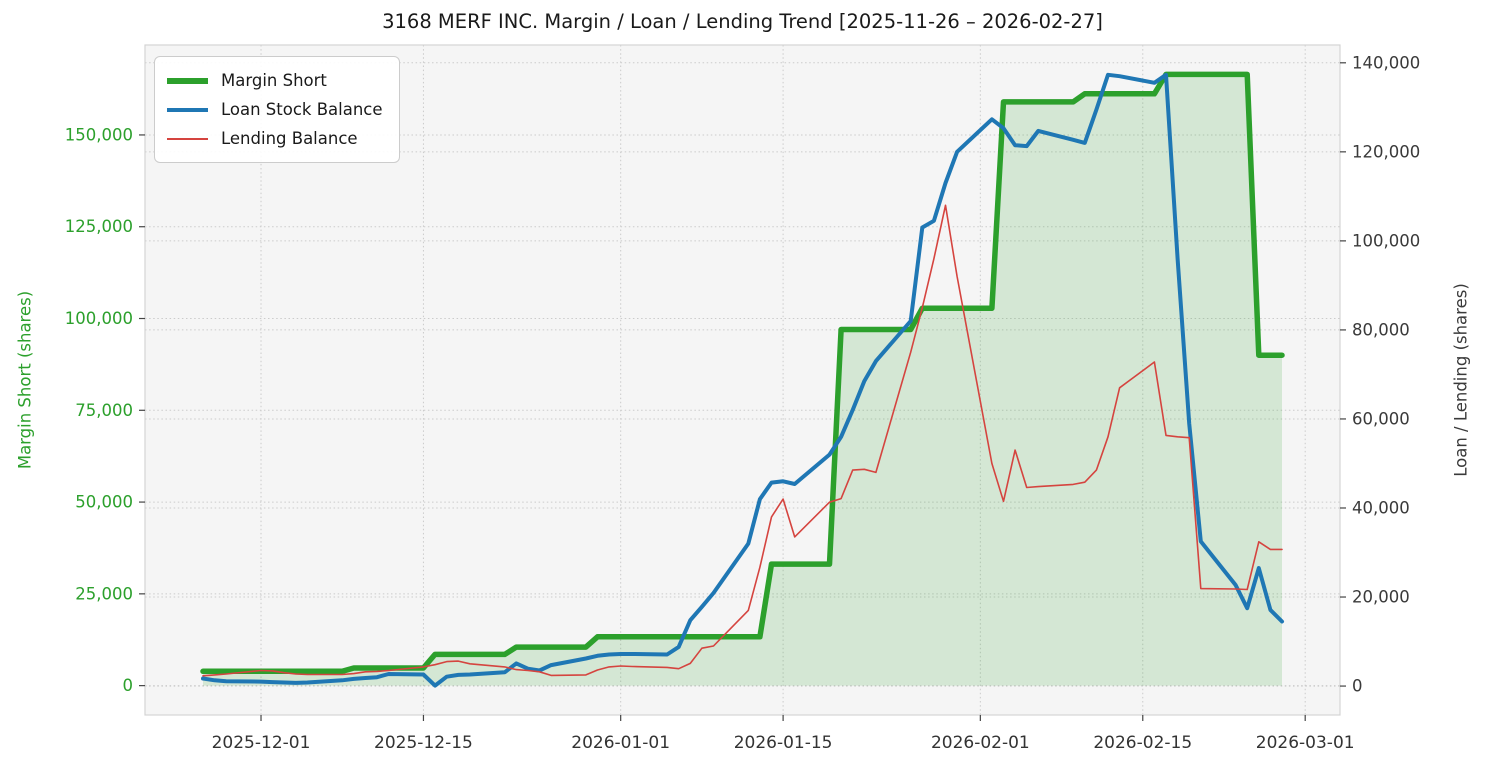 Image resolution: width=1485 pixels, height=765 pixels. I want to click on left-y-tick-label: 100,000, so click(99, 318).